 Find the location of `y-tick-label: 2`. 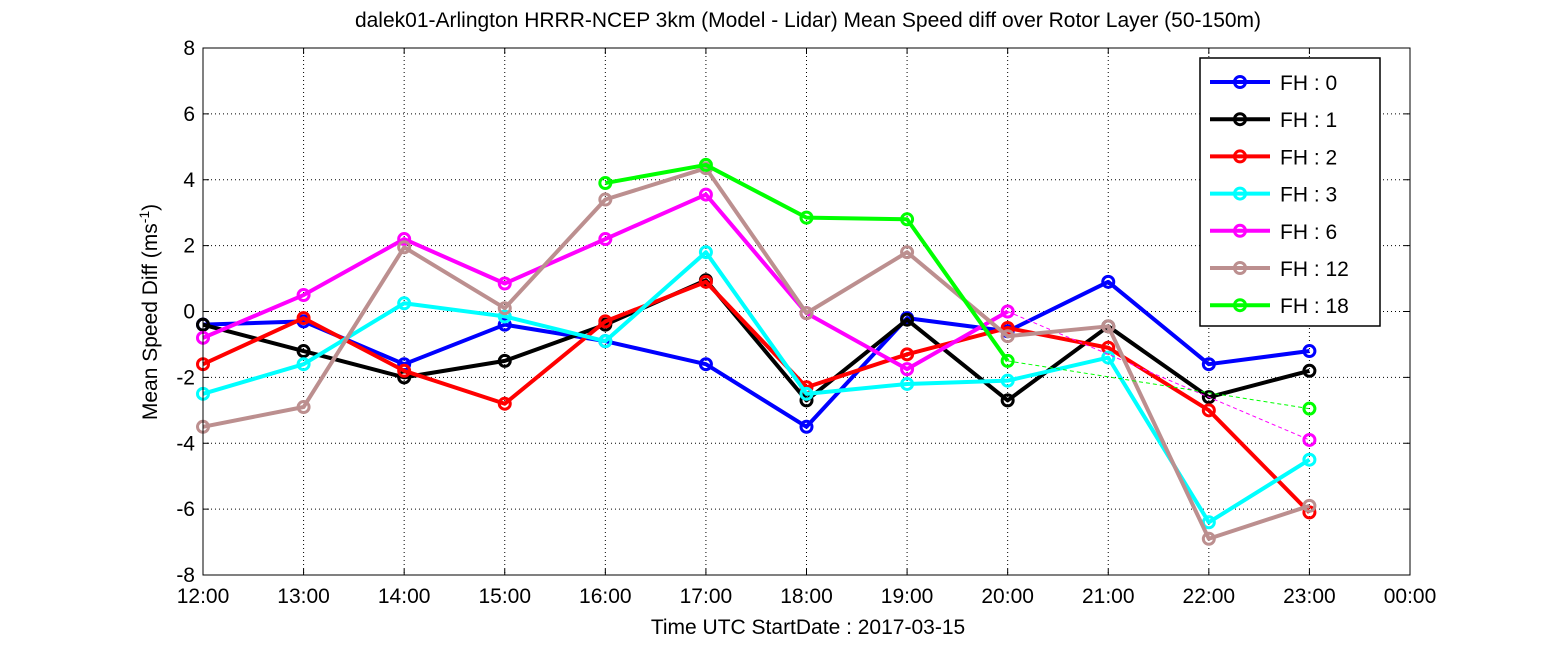

y-tick-label: 2 is located at coordinates (189, 246).